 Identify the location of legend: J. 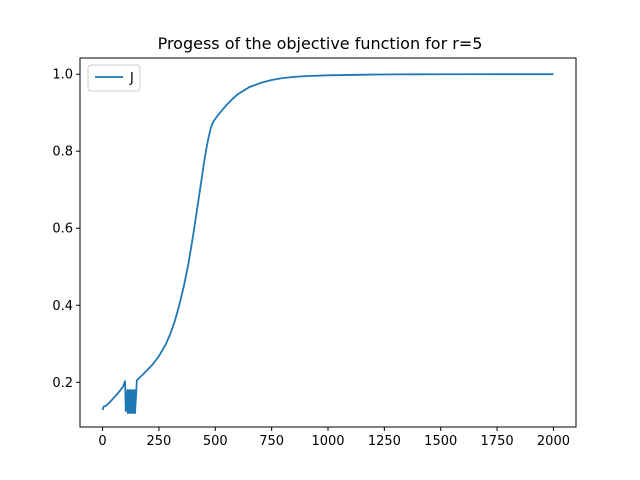
(114, 78).